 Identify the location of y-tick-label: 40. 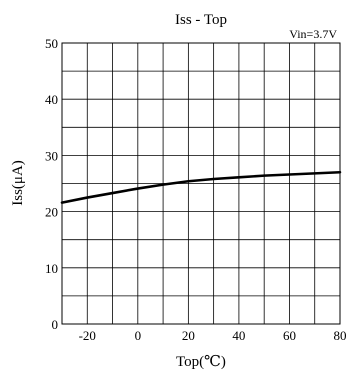
(51, 99).